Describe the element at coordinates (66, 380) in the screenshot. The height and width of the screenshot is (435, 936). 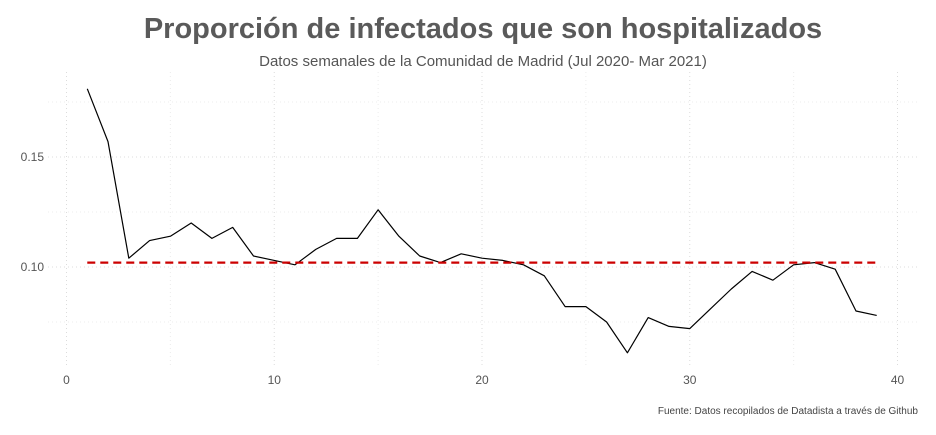
I see `x-tick-label: 0` at that location.